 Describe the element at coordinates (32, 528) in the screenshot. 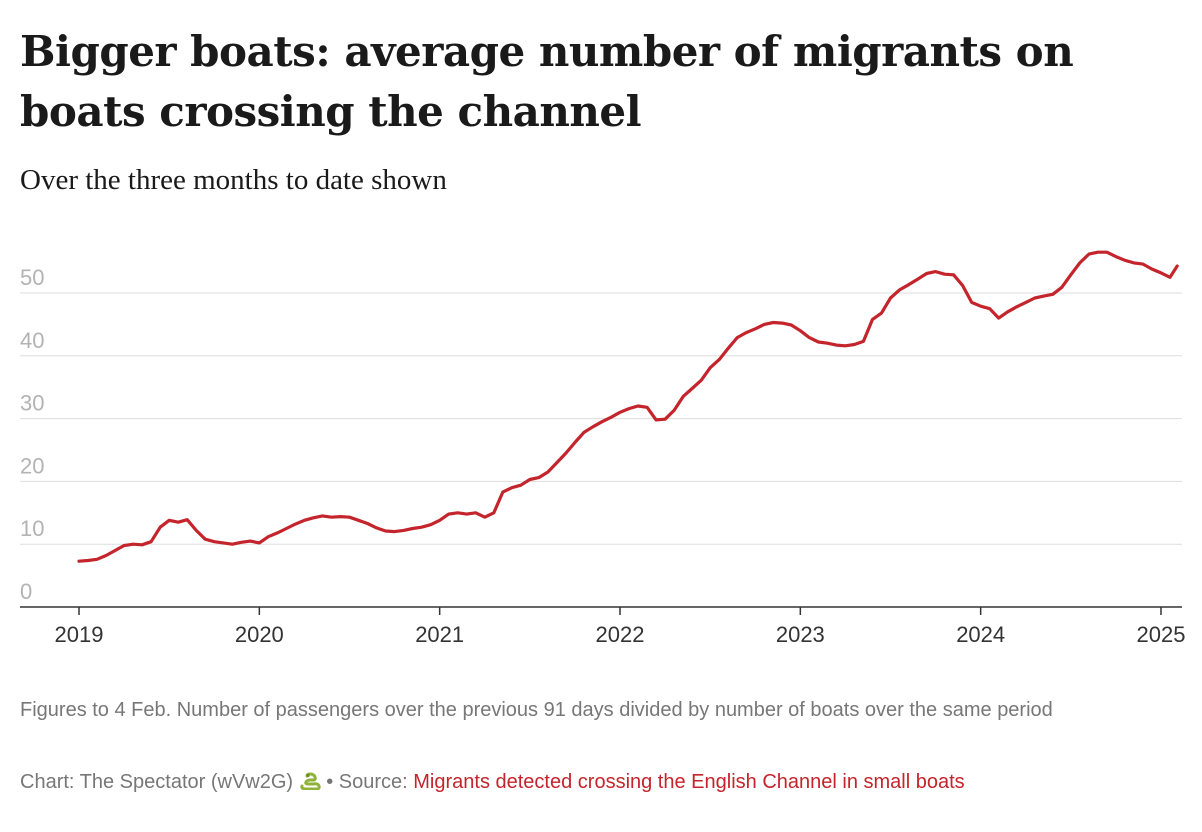

I see `y-tick-label: 10` at that location.